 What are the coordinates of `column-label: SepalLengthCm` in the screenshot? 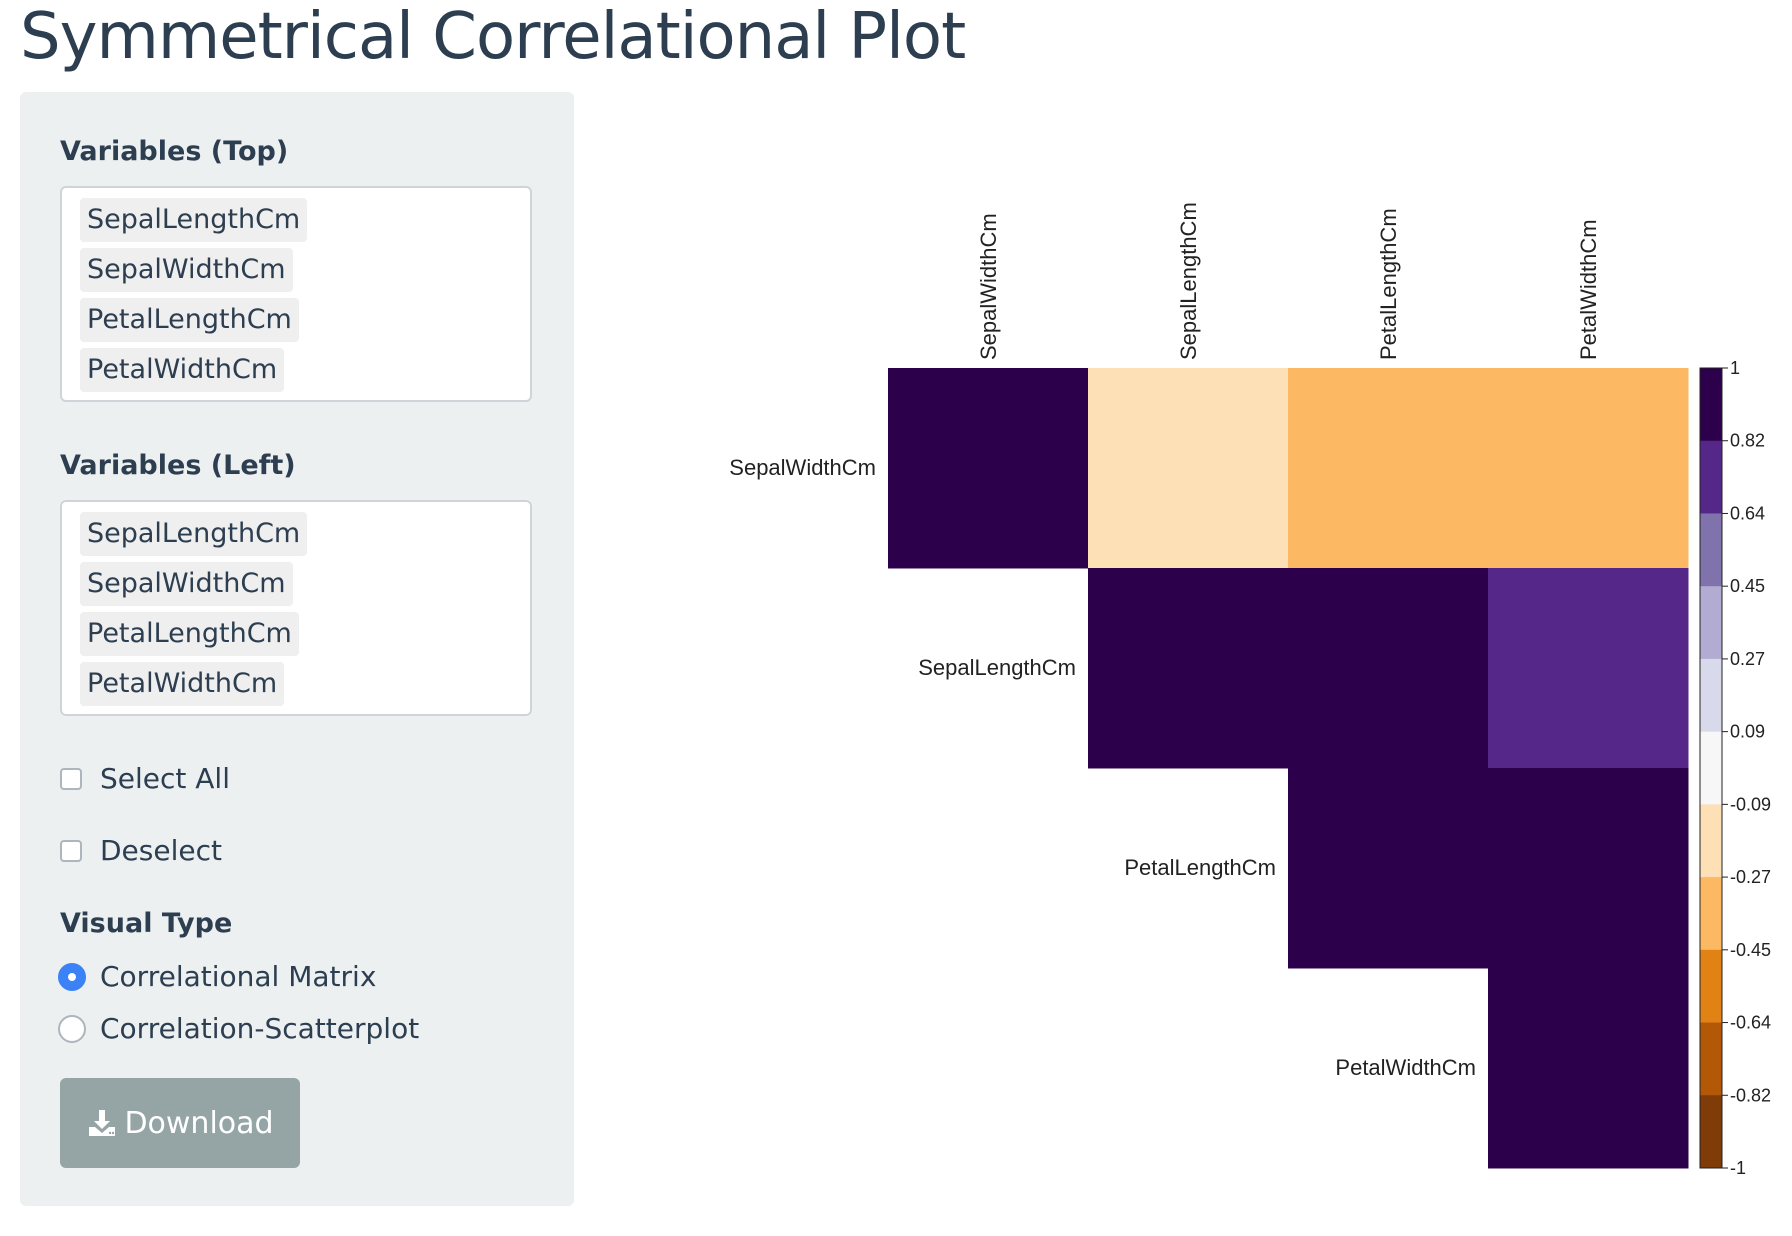 It's located at (1188, 281).